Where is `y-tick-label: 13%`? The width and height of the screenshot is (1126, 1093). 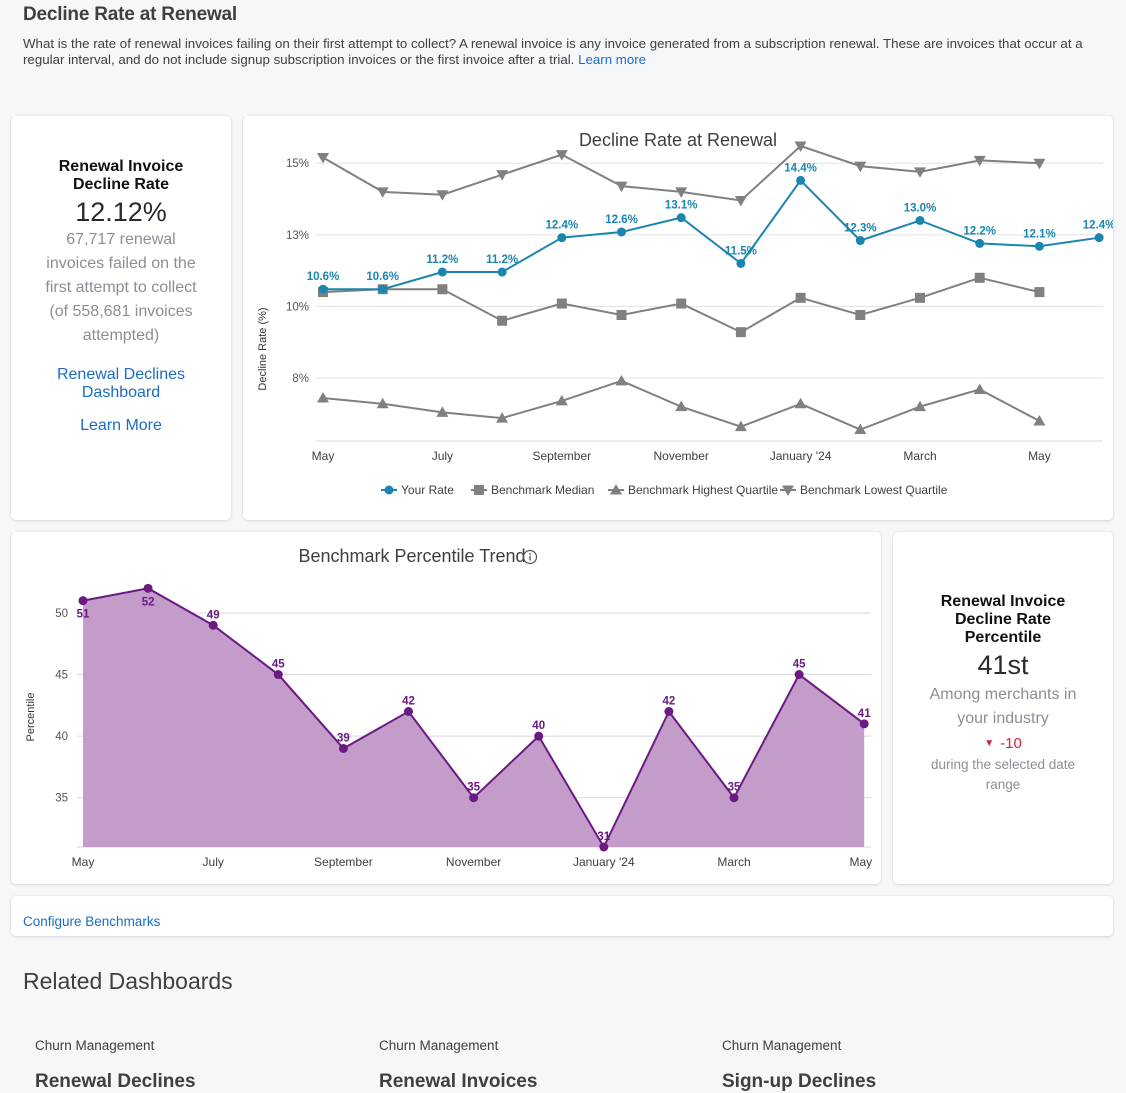
y-tick-label: 13% is located at coordinates (297, 236).